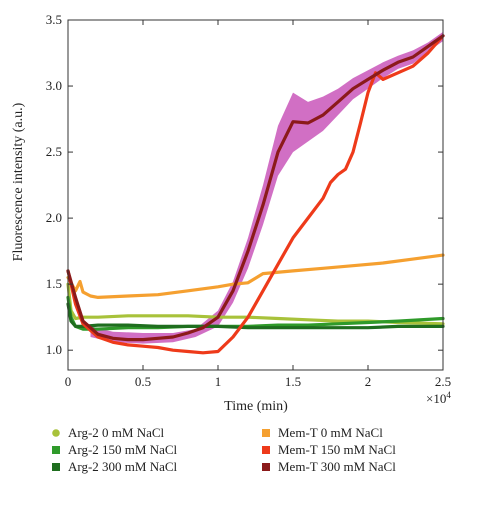 The image size is (480, 505). I want to click on legend-item: Arg-2 300 mM NaCl, so click(115, 466).